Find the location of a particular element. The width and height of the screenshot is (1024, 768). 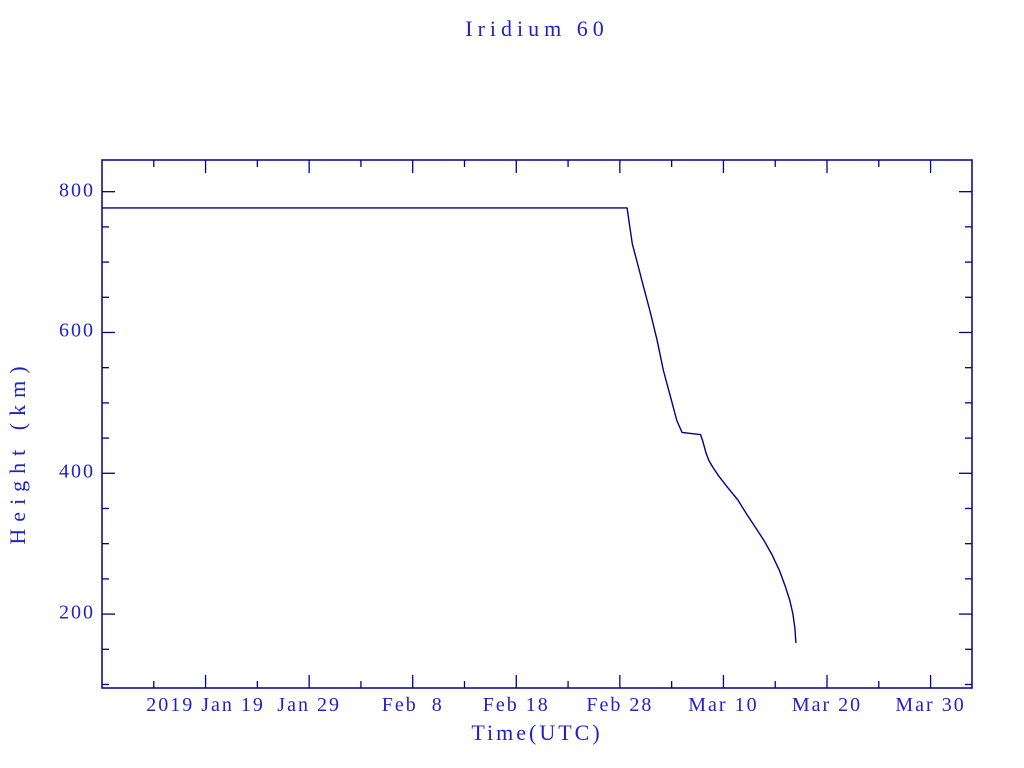

x-tick-label: Feb 18 is located at coordinates (516, 705).